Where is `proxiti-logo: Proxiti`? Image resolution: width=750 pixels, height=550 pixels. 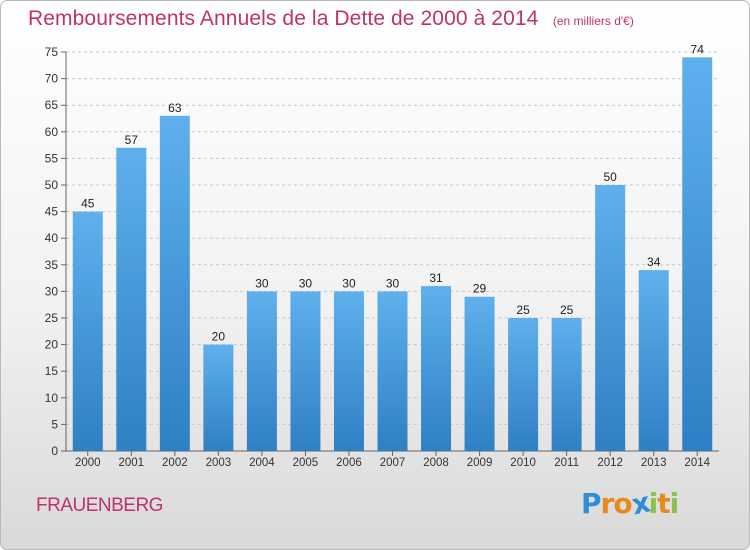 proxiti-logo: Proxiti is located at coordinates (630, 504).